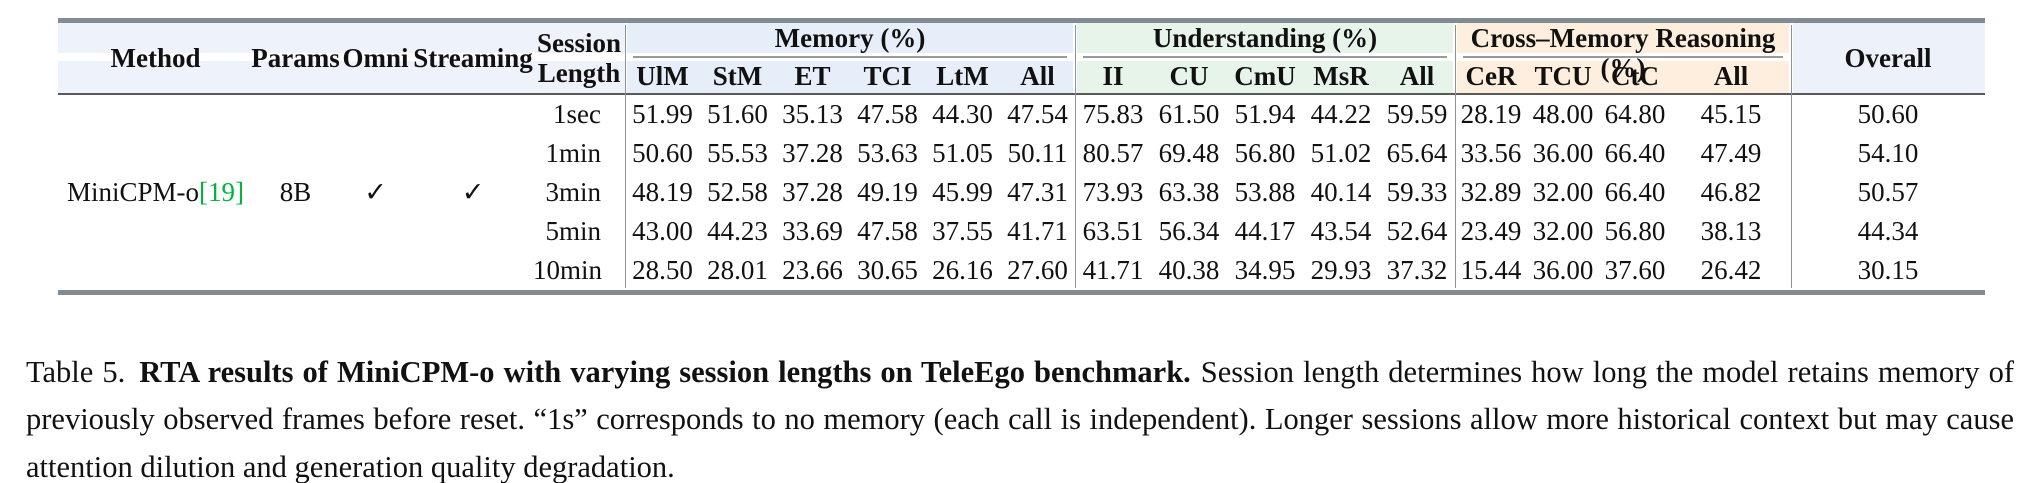 The image size is (2044, 483). Describe the element at coordinates (962, 114) in the screenshot. I see `value-cell: 44.30` at that location.